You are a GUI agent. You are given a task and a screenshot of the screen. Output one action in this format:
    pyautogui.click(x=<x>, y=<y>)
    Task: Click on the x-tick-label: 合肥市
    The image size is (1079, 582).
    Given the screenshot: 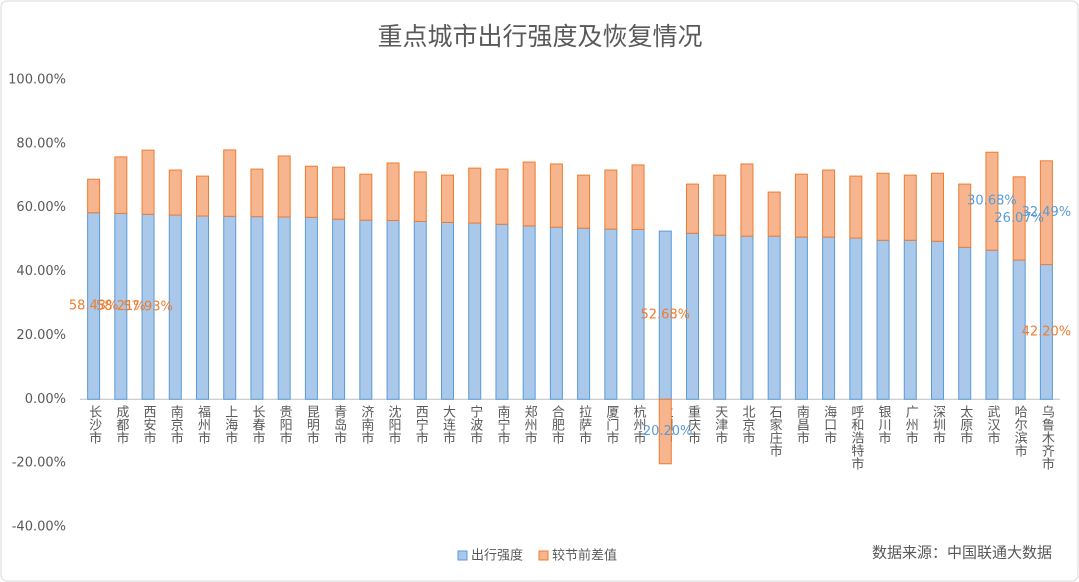 What is the action you would take?
    pyautogui.click(x=557, y=424)
    